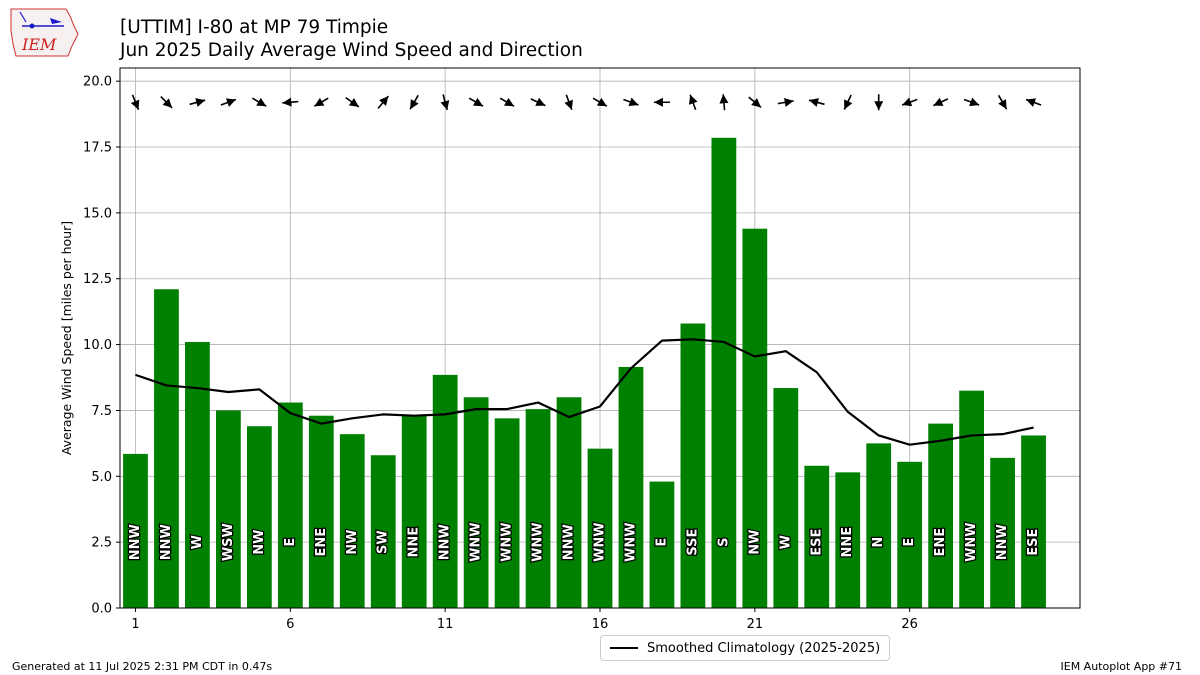 Image resolution: width=1200 pixels, height=675 pixels. What do you see at coordinates (507, 542) in the screenshot?
I see `direction-label-day-13: WNW` at bounding box center [507, 542].